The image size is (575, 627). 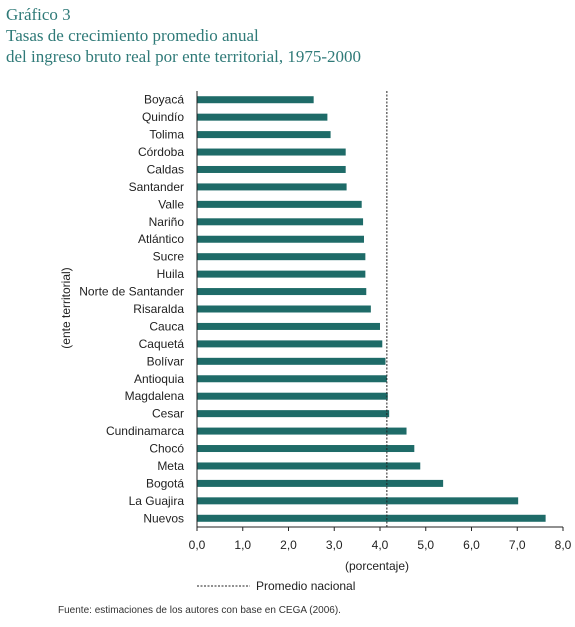 What do you see at coordinates (164, 100) in the screenshot?
I see `category-label-0: Boyacá` at bounding box center [164, 100].